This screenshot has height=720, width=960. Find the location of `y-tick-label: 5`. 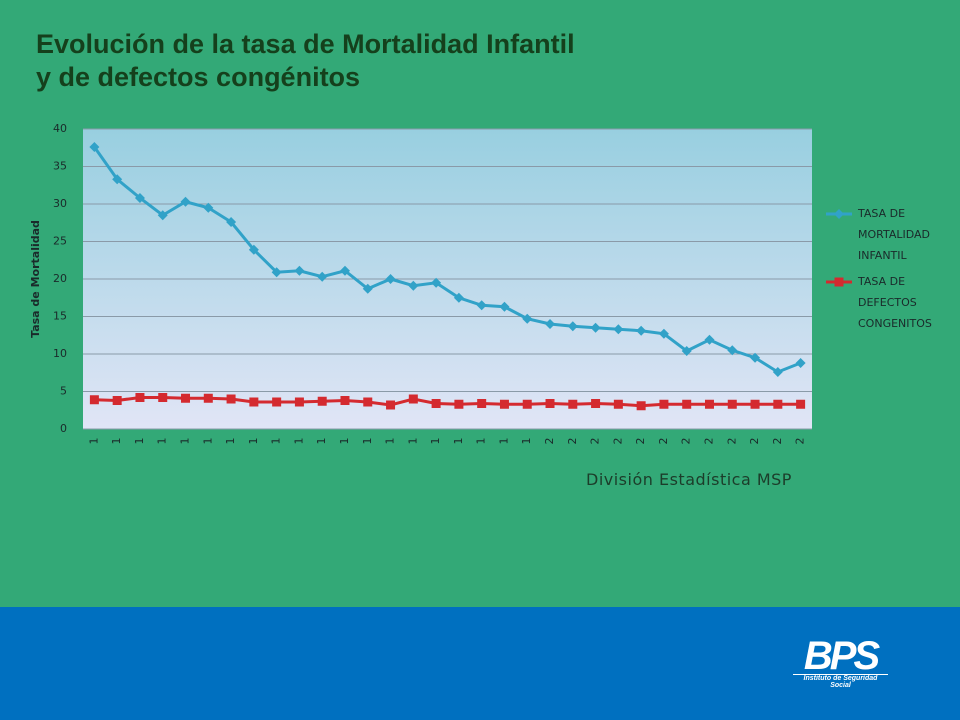

y-tick-label: 5 is located at coordinates (63, 391).